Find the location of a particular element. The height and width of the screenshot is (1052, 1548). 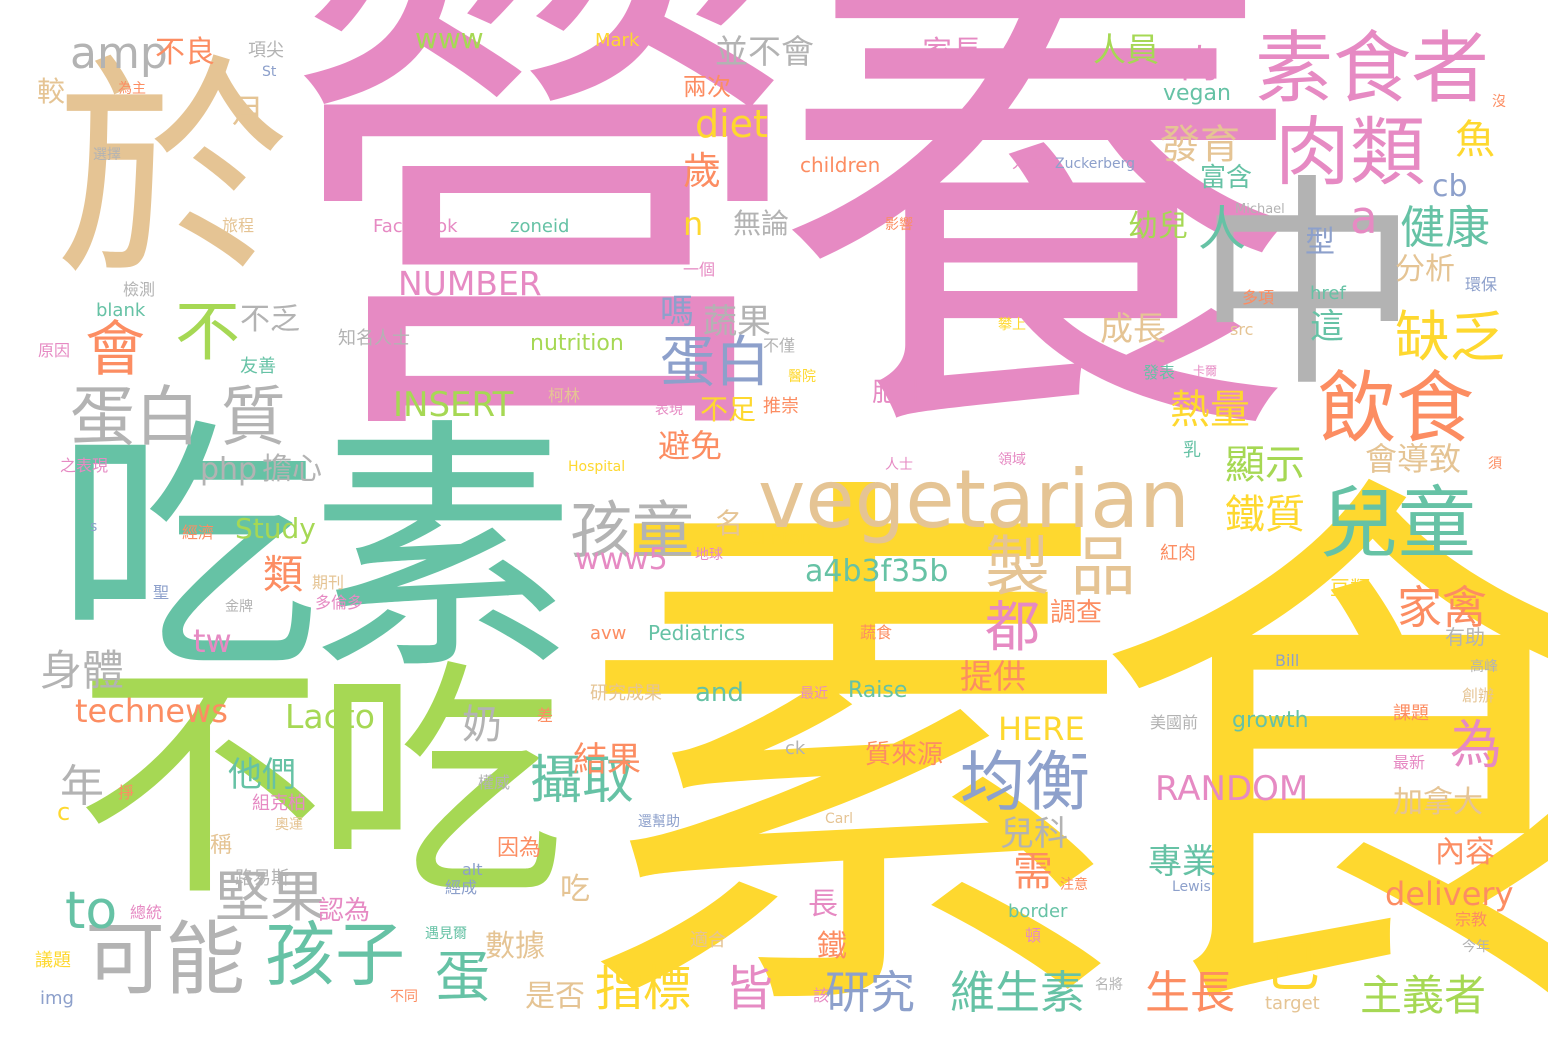

word-aoyun: 奧運 is located at coordinates (289, 825).